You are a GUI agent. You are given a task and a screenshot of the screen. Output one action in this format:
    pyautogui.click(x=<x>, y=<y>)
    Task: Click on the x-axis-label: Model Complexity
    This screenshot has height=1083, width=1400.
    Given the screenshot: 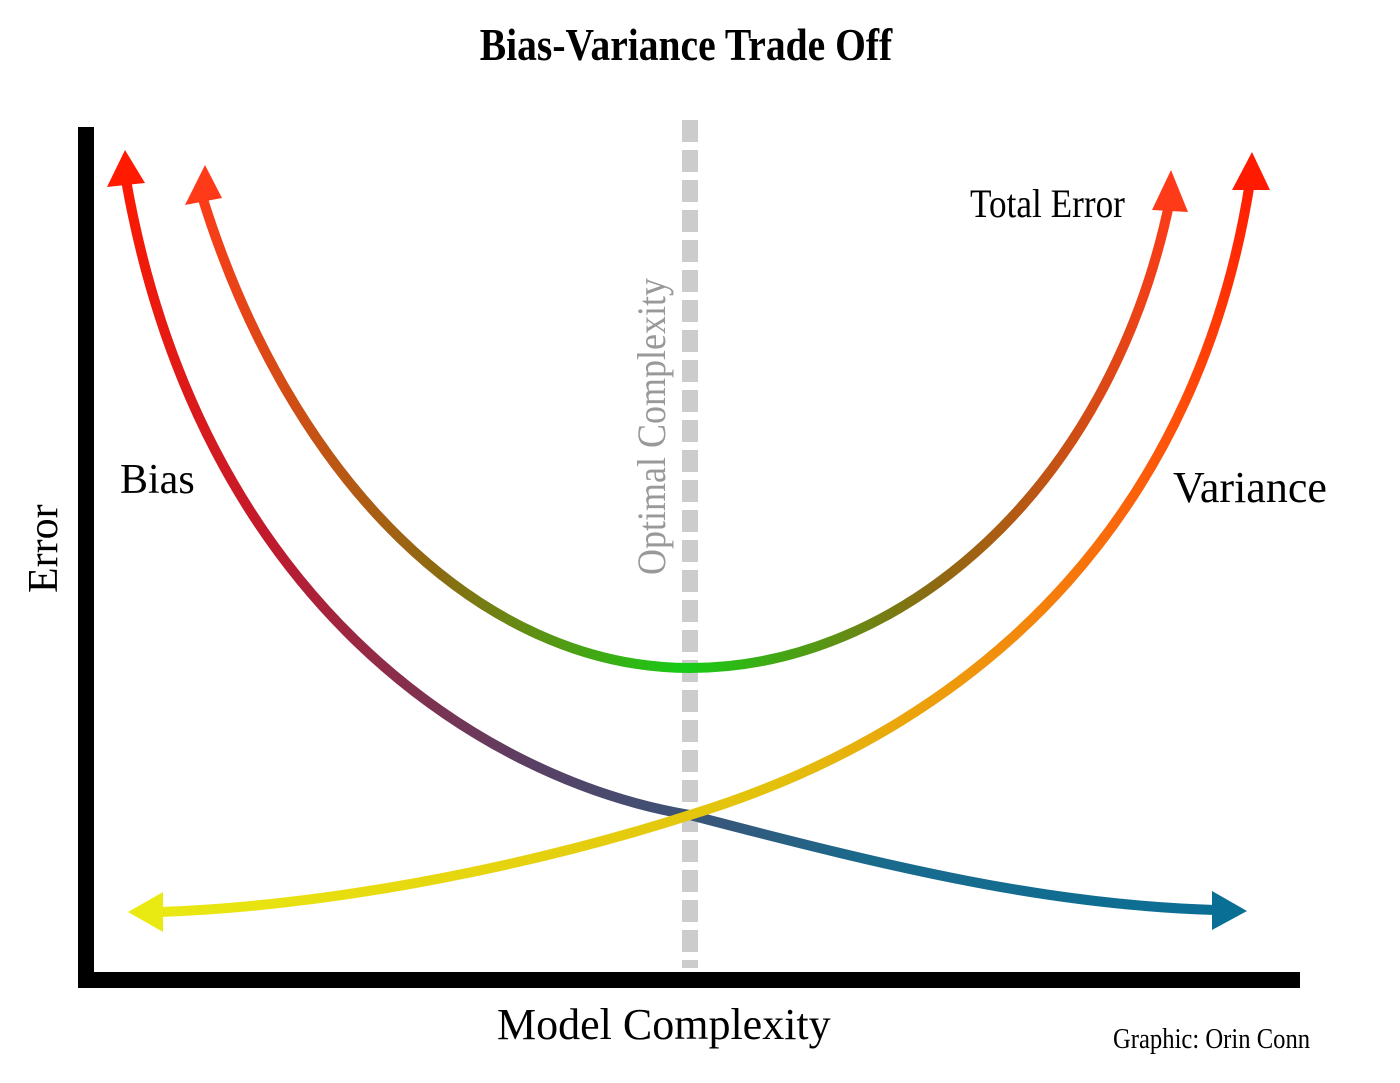 What is the action you would take?
    pyautogui.click(x=664, y=1024)
    